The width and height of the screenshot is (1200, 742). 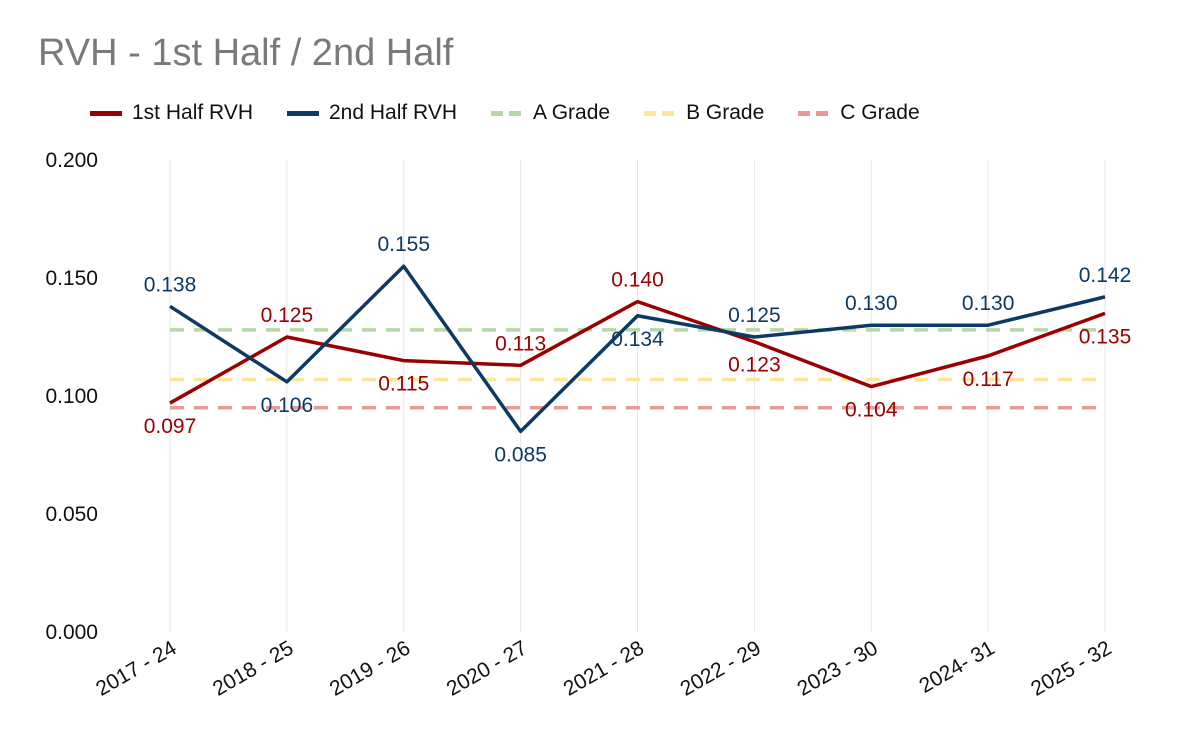 I want to click on data-label-1st-half: 0.135, so click(x=1105, y=336).